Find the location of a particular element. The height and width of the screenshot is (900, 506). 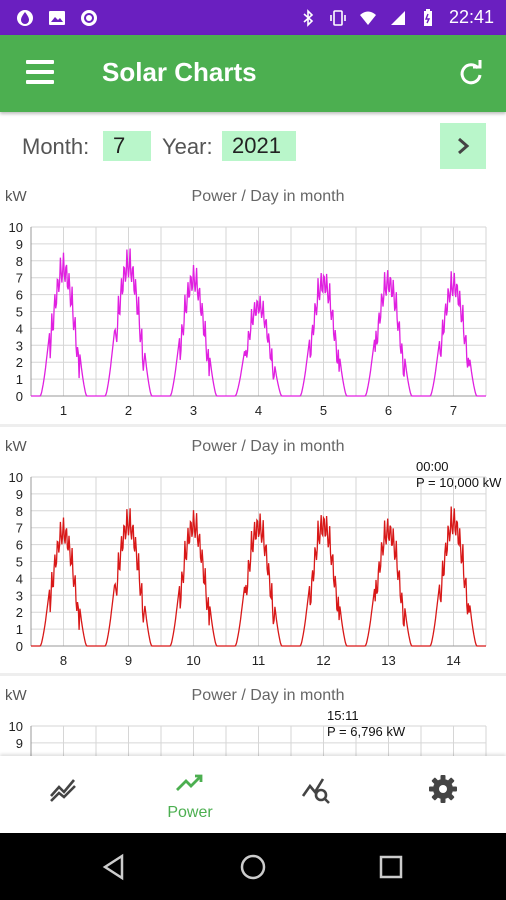

app-bar: Solar Charts is located at coordinates (253, 73).